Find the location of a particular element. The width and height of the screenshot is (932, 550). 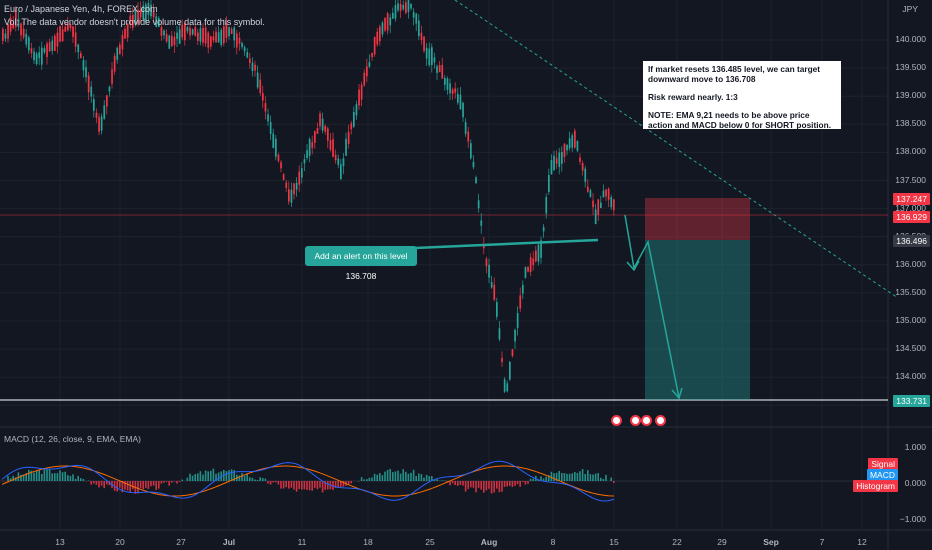

macd-title: MACD (12, 26, close, 9, EMA, EMA) is located at coordinates (72, 439).